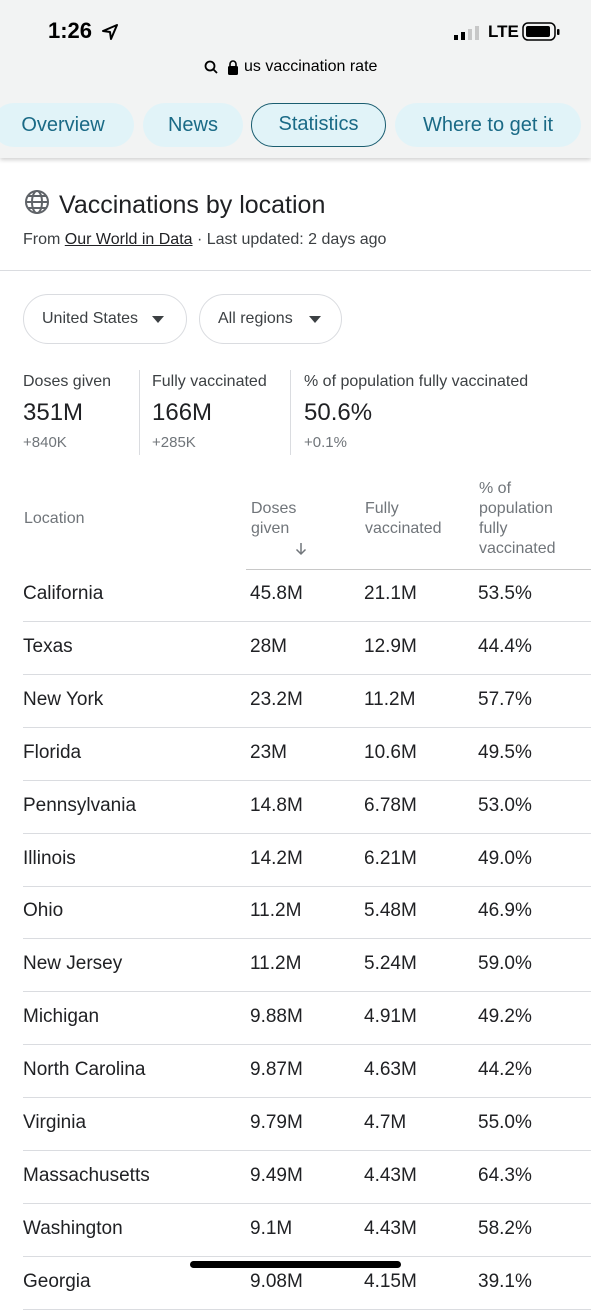 The height and width of the screenshot is (1310, 591). Describe the element at coordinates (276, 805) in the screenshot. I see `cell-value: 14.8M` at that location.